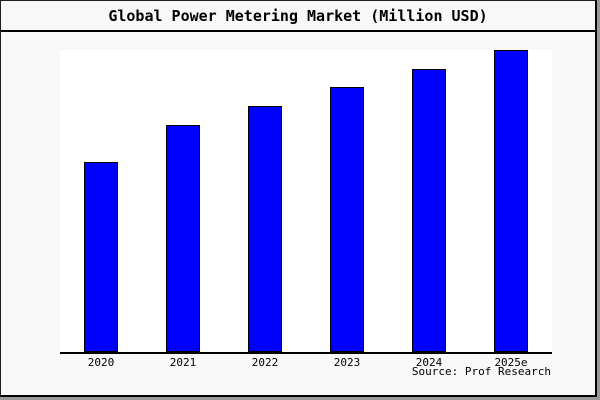 Image resolution: width=600 pixels, height=400 pixels. I want to click on bar-2021, so click(183, 238).